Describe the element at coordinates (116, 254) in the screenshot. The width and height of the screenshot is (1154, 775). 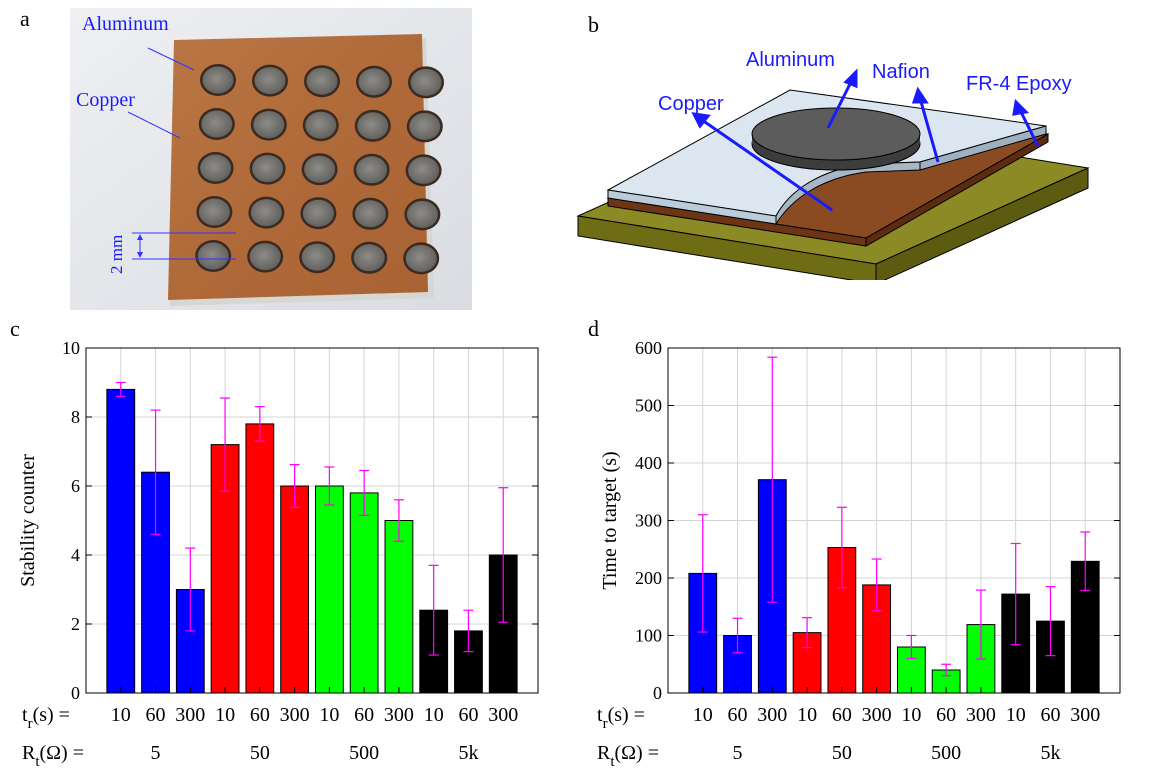
I see `dimension-label: 2 mm` at that location.